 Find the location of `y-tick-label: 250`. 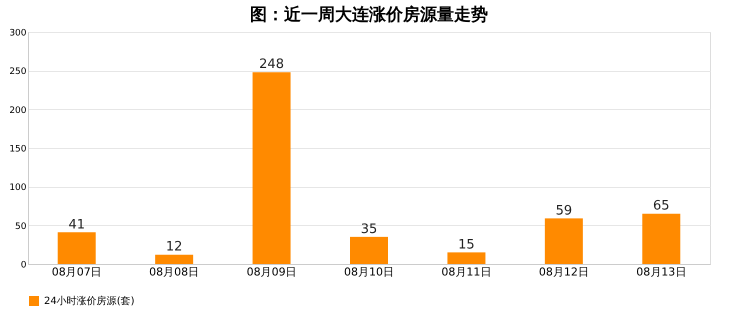

y-tick-label: 250 is located at coordinates (18, 72).